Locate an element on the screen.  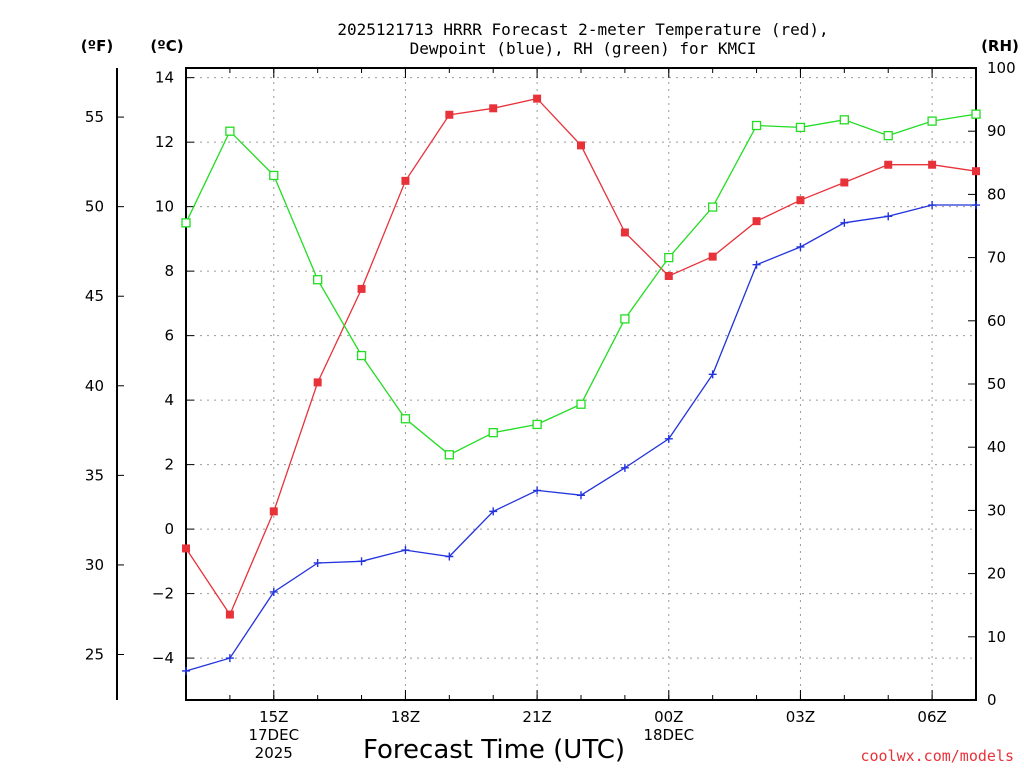
x-tick-label: 00Z is located at coordinates (668, 717).